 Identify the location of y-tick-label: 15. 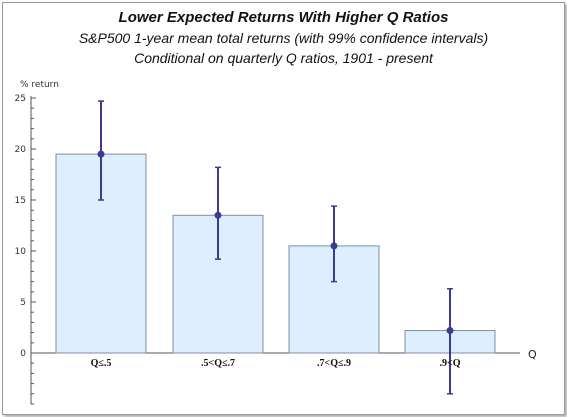
(20, 201).